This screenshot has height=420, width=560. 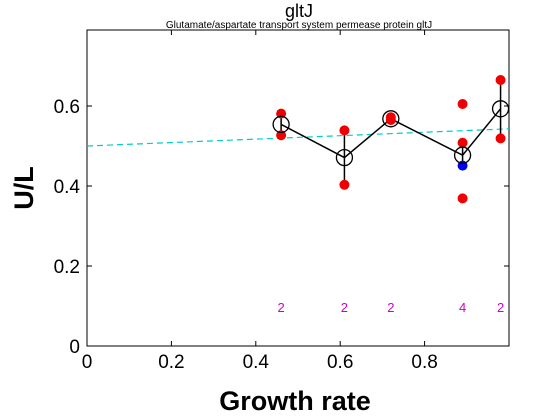 What do you see at coordinates (67, 107) in the screenshot?
I see `y-tick-label: 0.6` at bounding box center [67, 107].